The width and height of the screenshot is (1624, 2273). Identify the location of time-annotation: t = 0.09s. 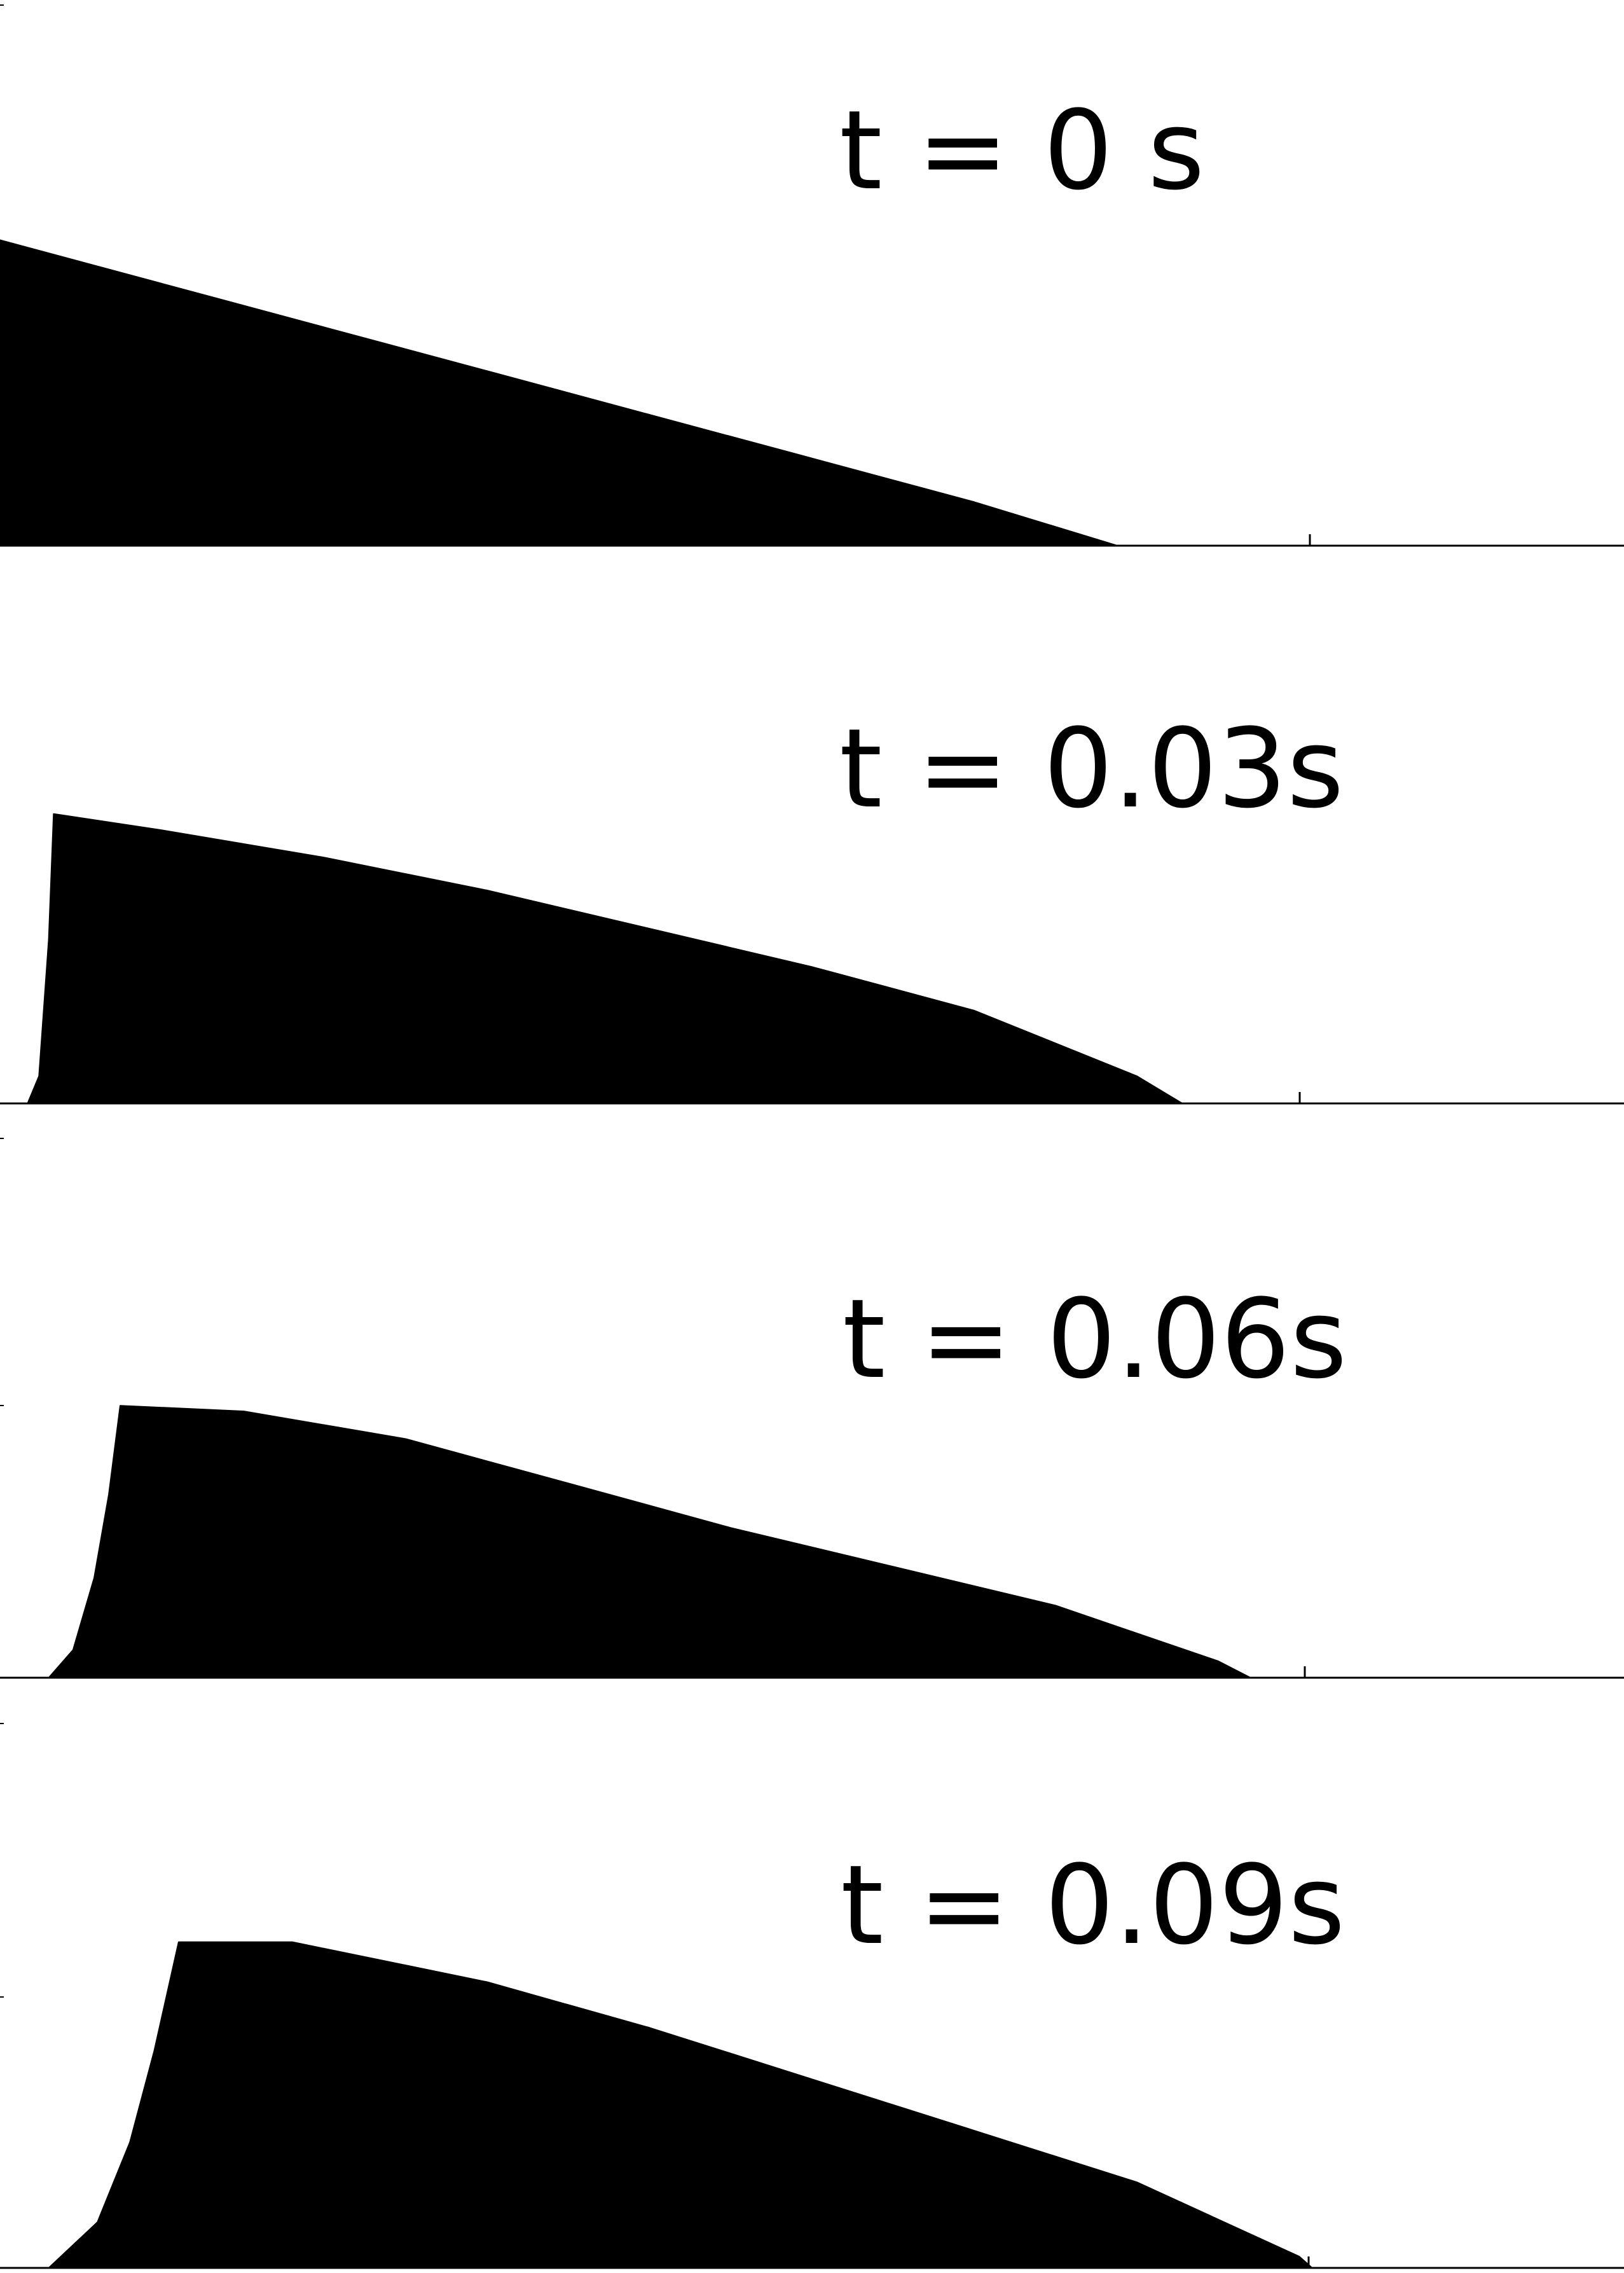
(1093, 1905).